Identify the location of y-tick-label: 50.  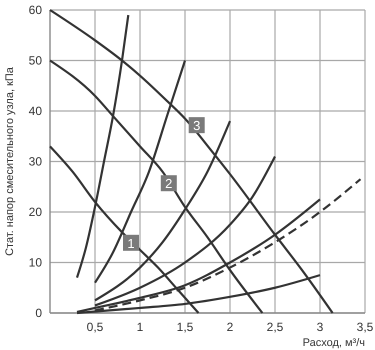
(35, 61).